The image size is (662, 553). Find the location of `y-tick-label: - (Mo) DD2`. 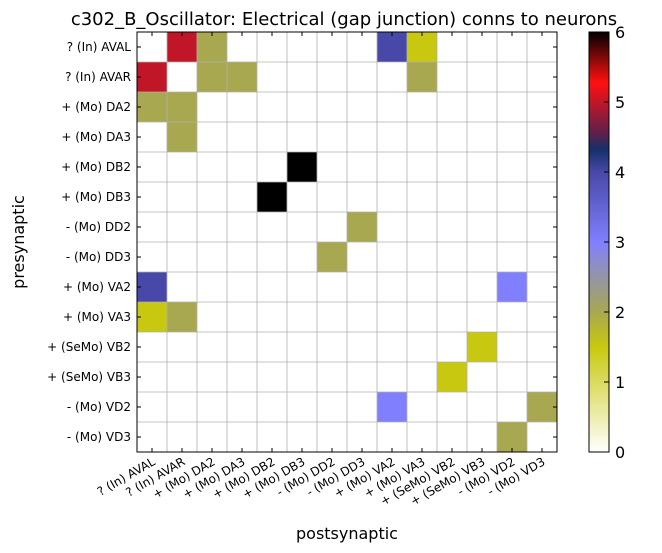

y-tick-label: - (Mo) DD2 is located at coordinates (98, 227).